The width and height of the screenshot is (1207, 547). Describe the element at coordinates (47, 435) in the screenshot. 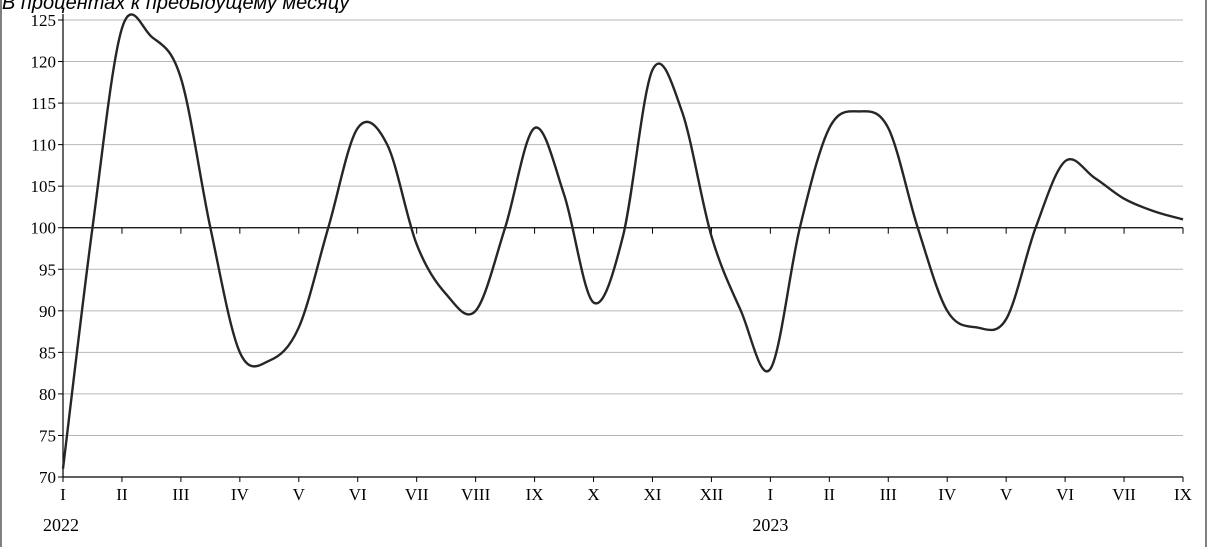

I see `y-tick-label: 75` at that location.